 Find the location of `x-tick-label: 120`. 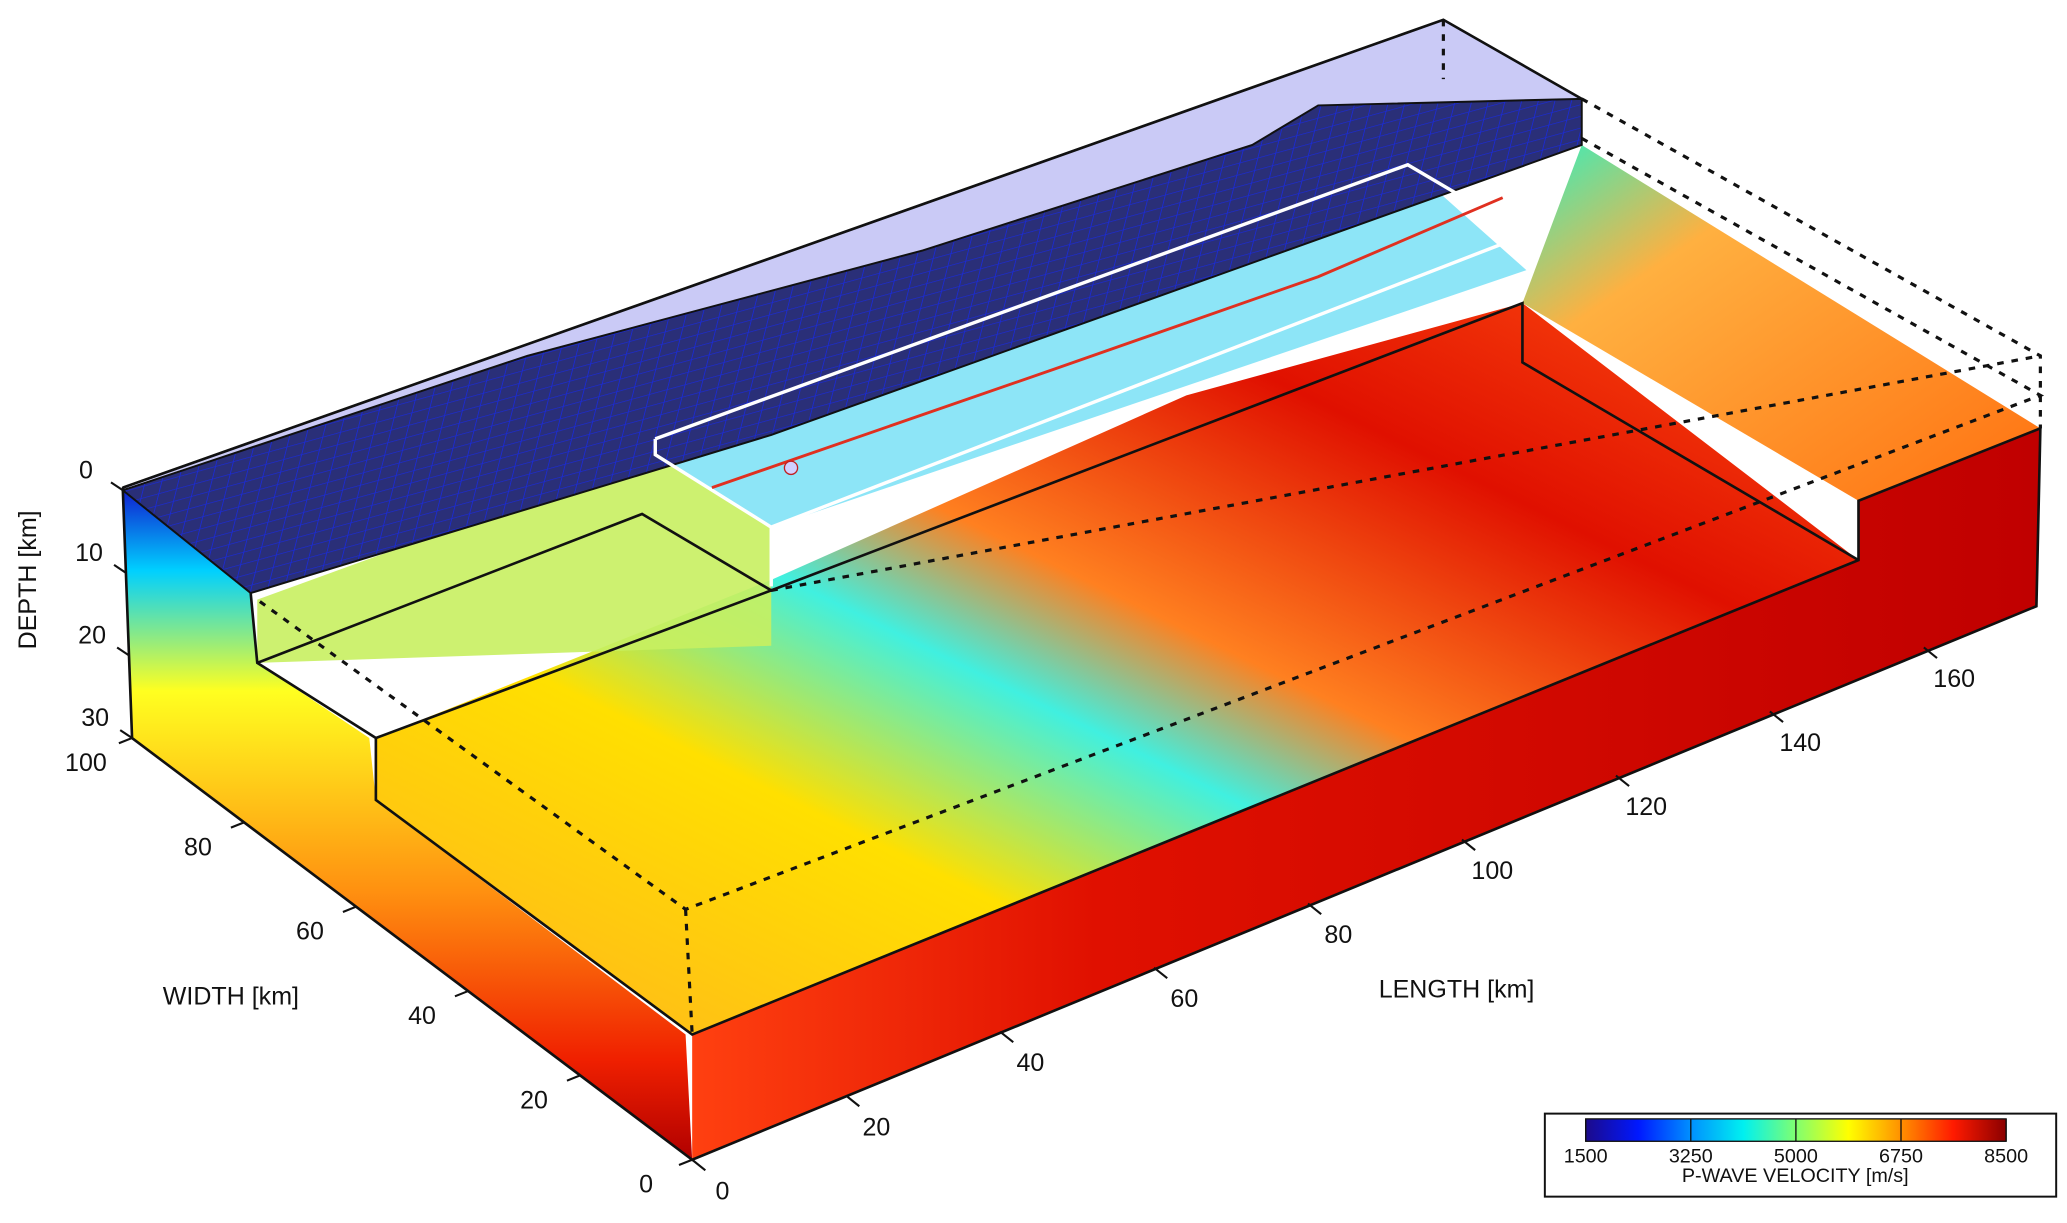

x-tick-label: 120 is located at coordinates (1646, 807).